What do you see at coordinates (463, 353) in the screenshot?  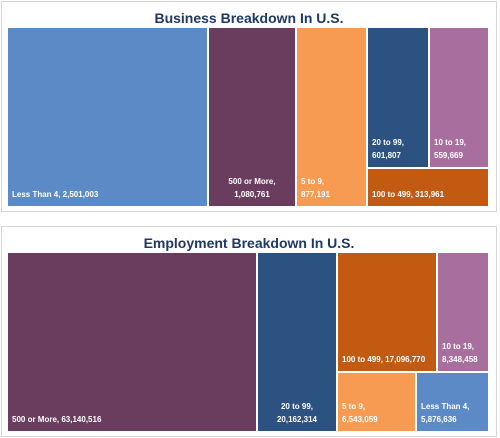 I see `employment-tile-label: 10 to 19, 8,348,458` at bounding box center [463, 353].